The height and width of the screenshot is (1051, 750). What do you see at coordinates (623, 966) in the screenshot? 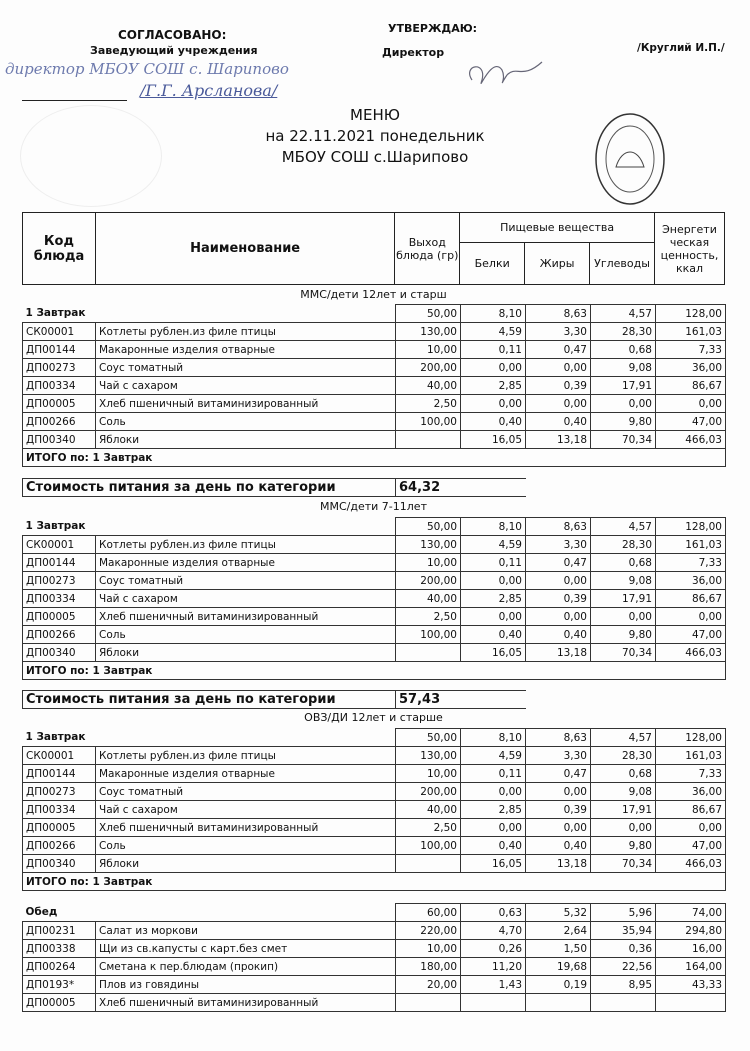
I see `carbs: 22,56` at bounding box center [623, 966].